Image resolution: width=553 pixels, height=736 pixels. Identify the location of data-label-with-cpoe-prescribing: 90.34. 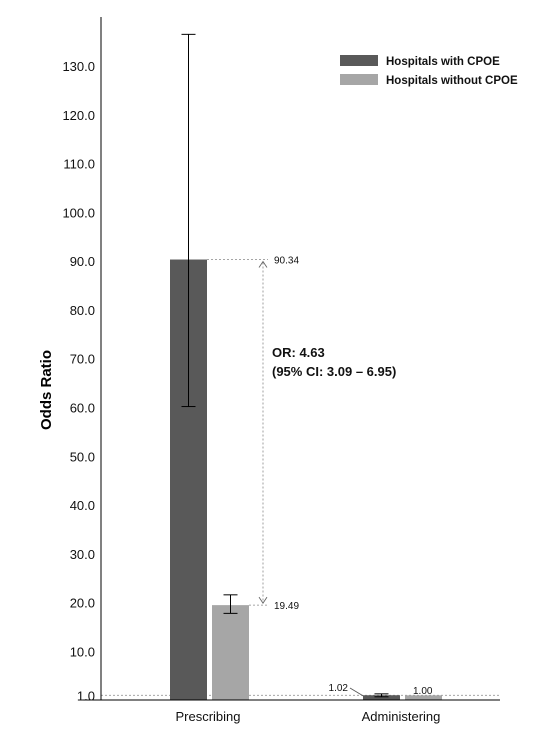
(286, 261).